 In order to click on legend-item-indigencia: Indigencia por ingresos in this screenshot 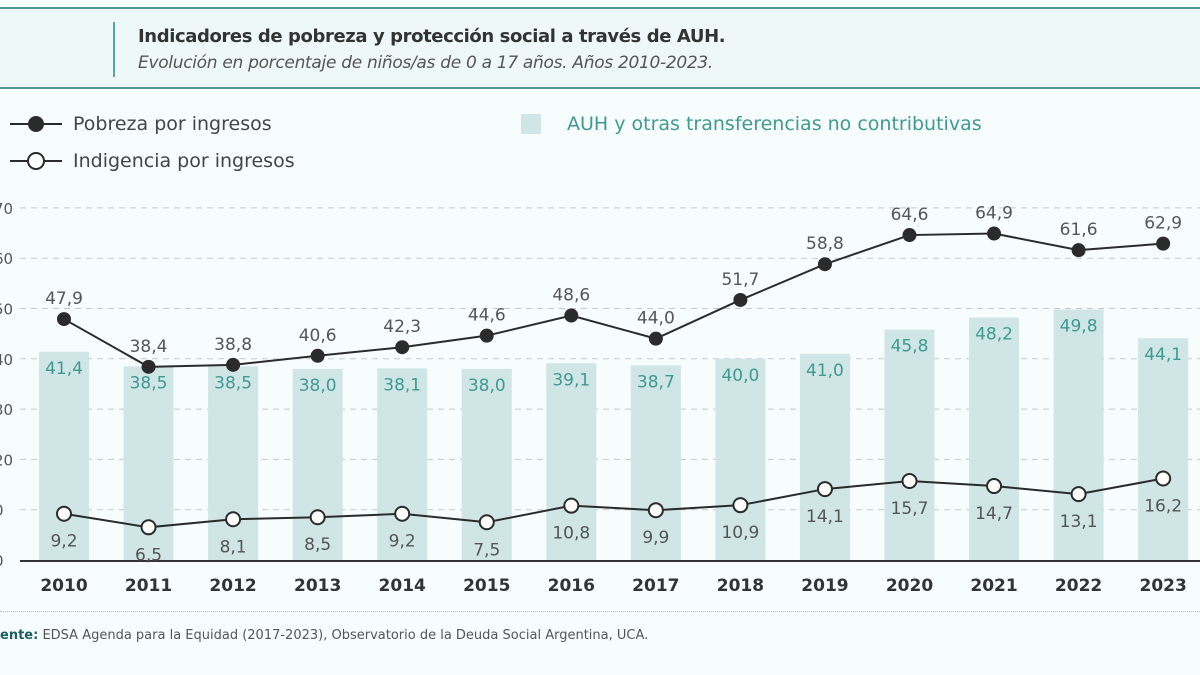, I will do `click(152, 161)`.